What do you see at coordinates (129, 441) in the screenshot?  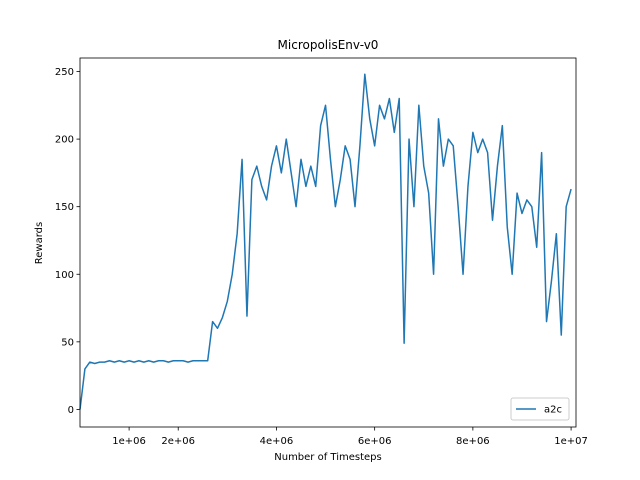 I see `x-tick-label: 1e+06` at bounding box center [129, 441].